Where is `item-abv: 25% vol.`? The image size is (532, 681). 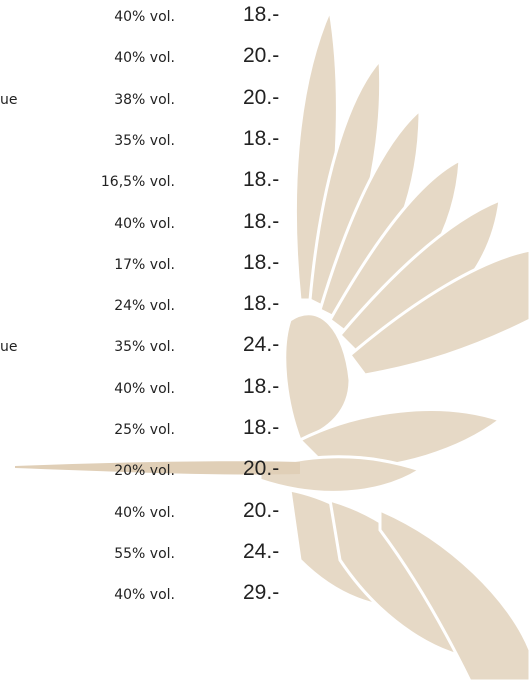
item-abv: 25% vol. is located at coordinates (144, 430).